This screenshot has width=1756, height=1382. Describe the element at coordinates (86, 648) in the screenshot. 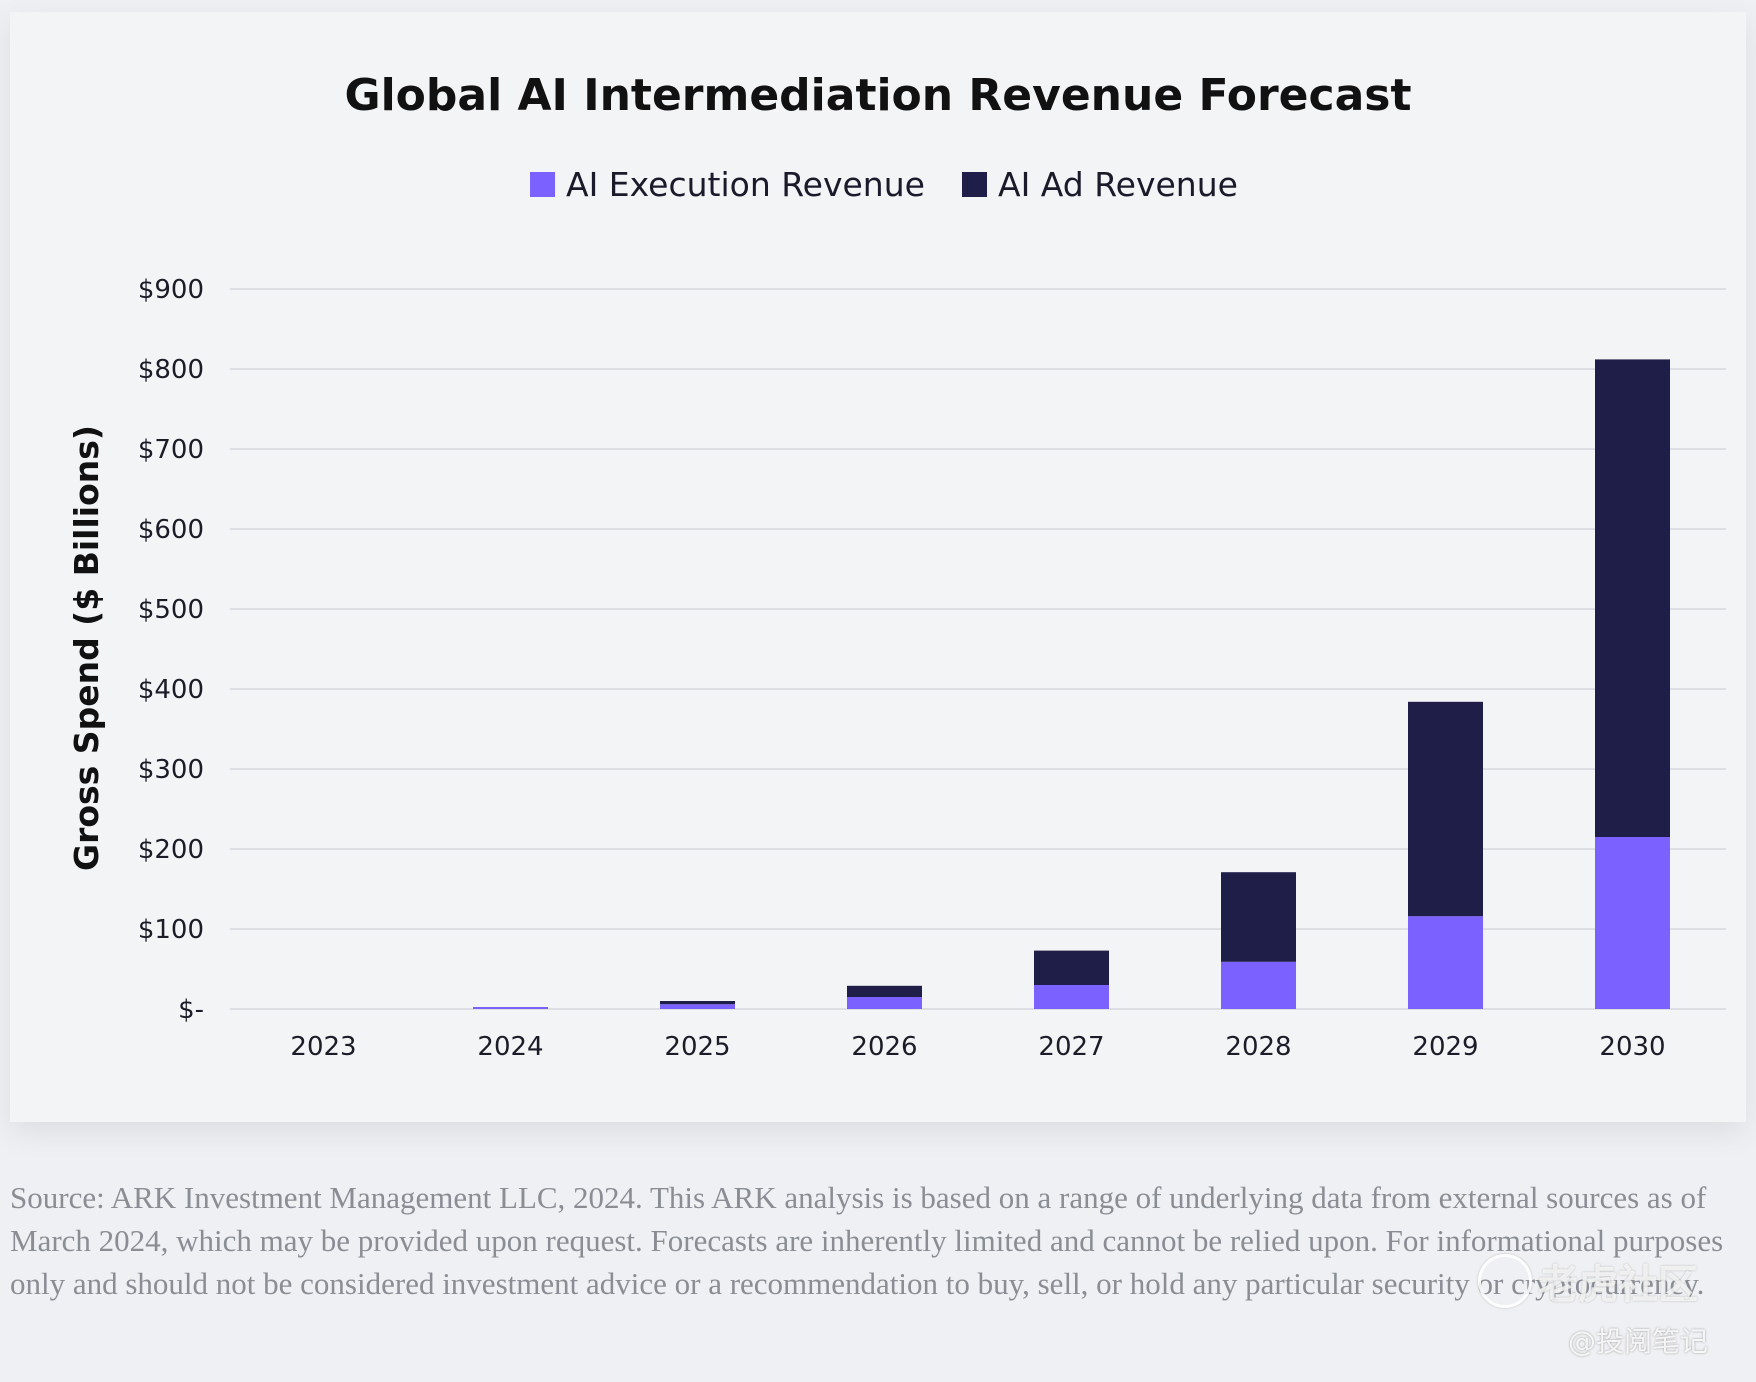

I see `y-axis-label: Gross Spend ($ Billions)` at that location.